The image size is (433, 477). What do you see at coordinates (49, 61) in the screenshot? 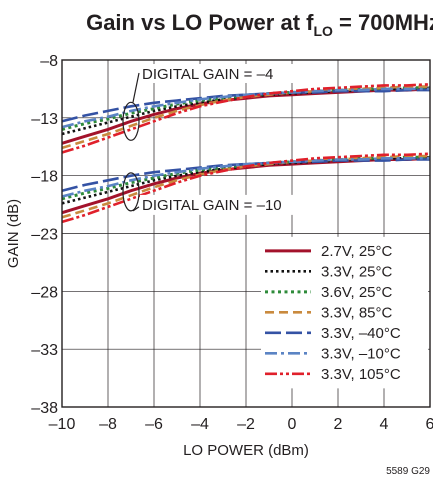
I see `y-tick-label: –8` at bounding box center [49, 61].